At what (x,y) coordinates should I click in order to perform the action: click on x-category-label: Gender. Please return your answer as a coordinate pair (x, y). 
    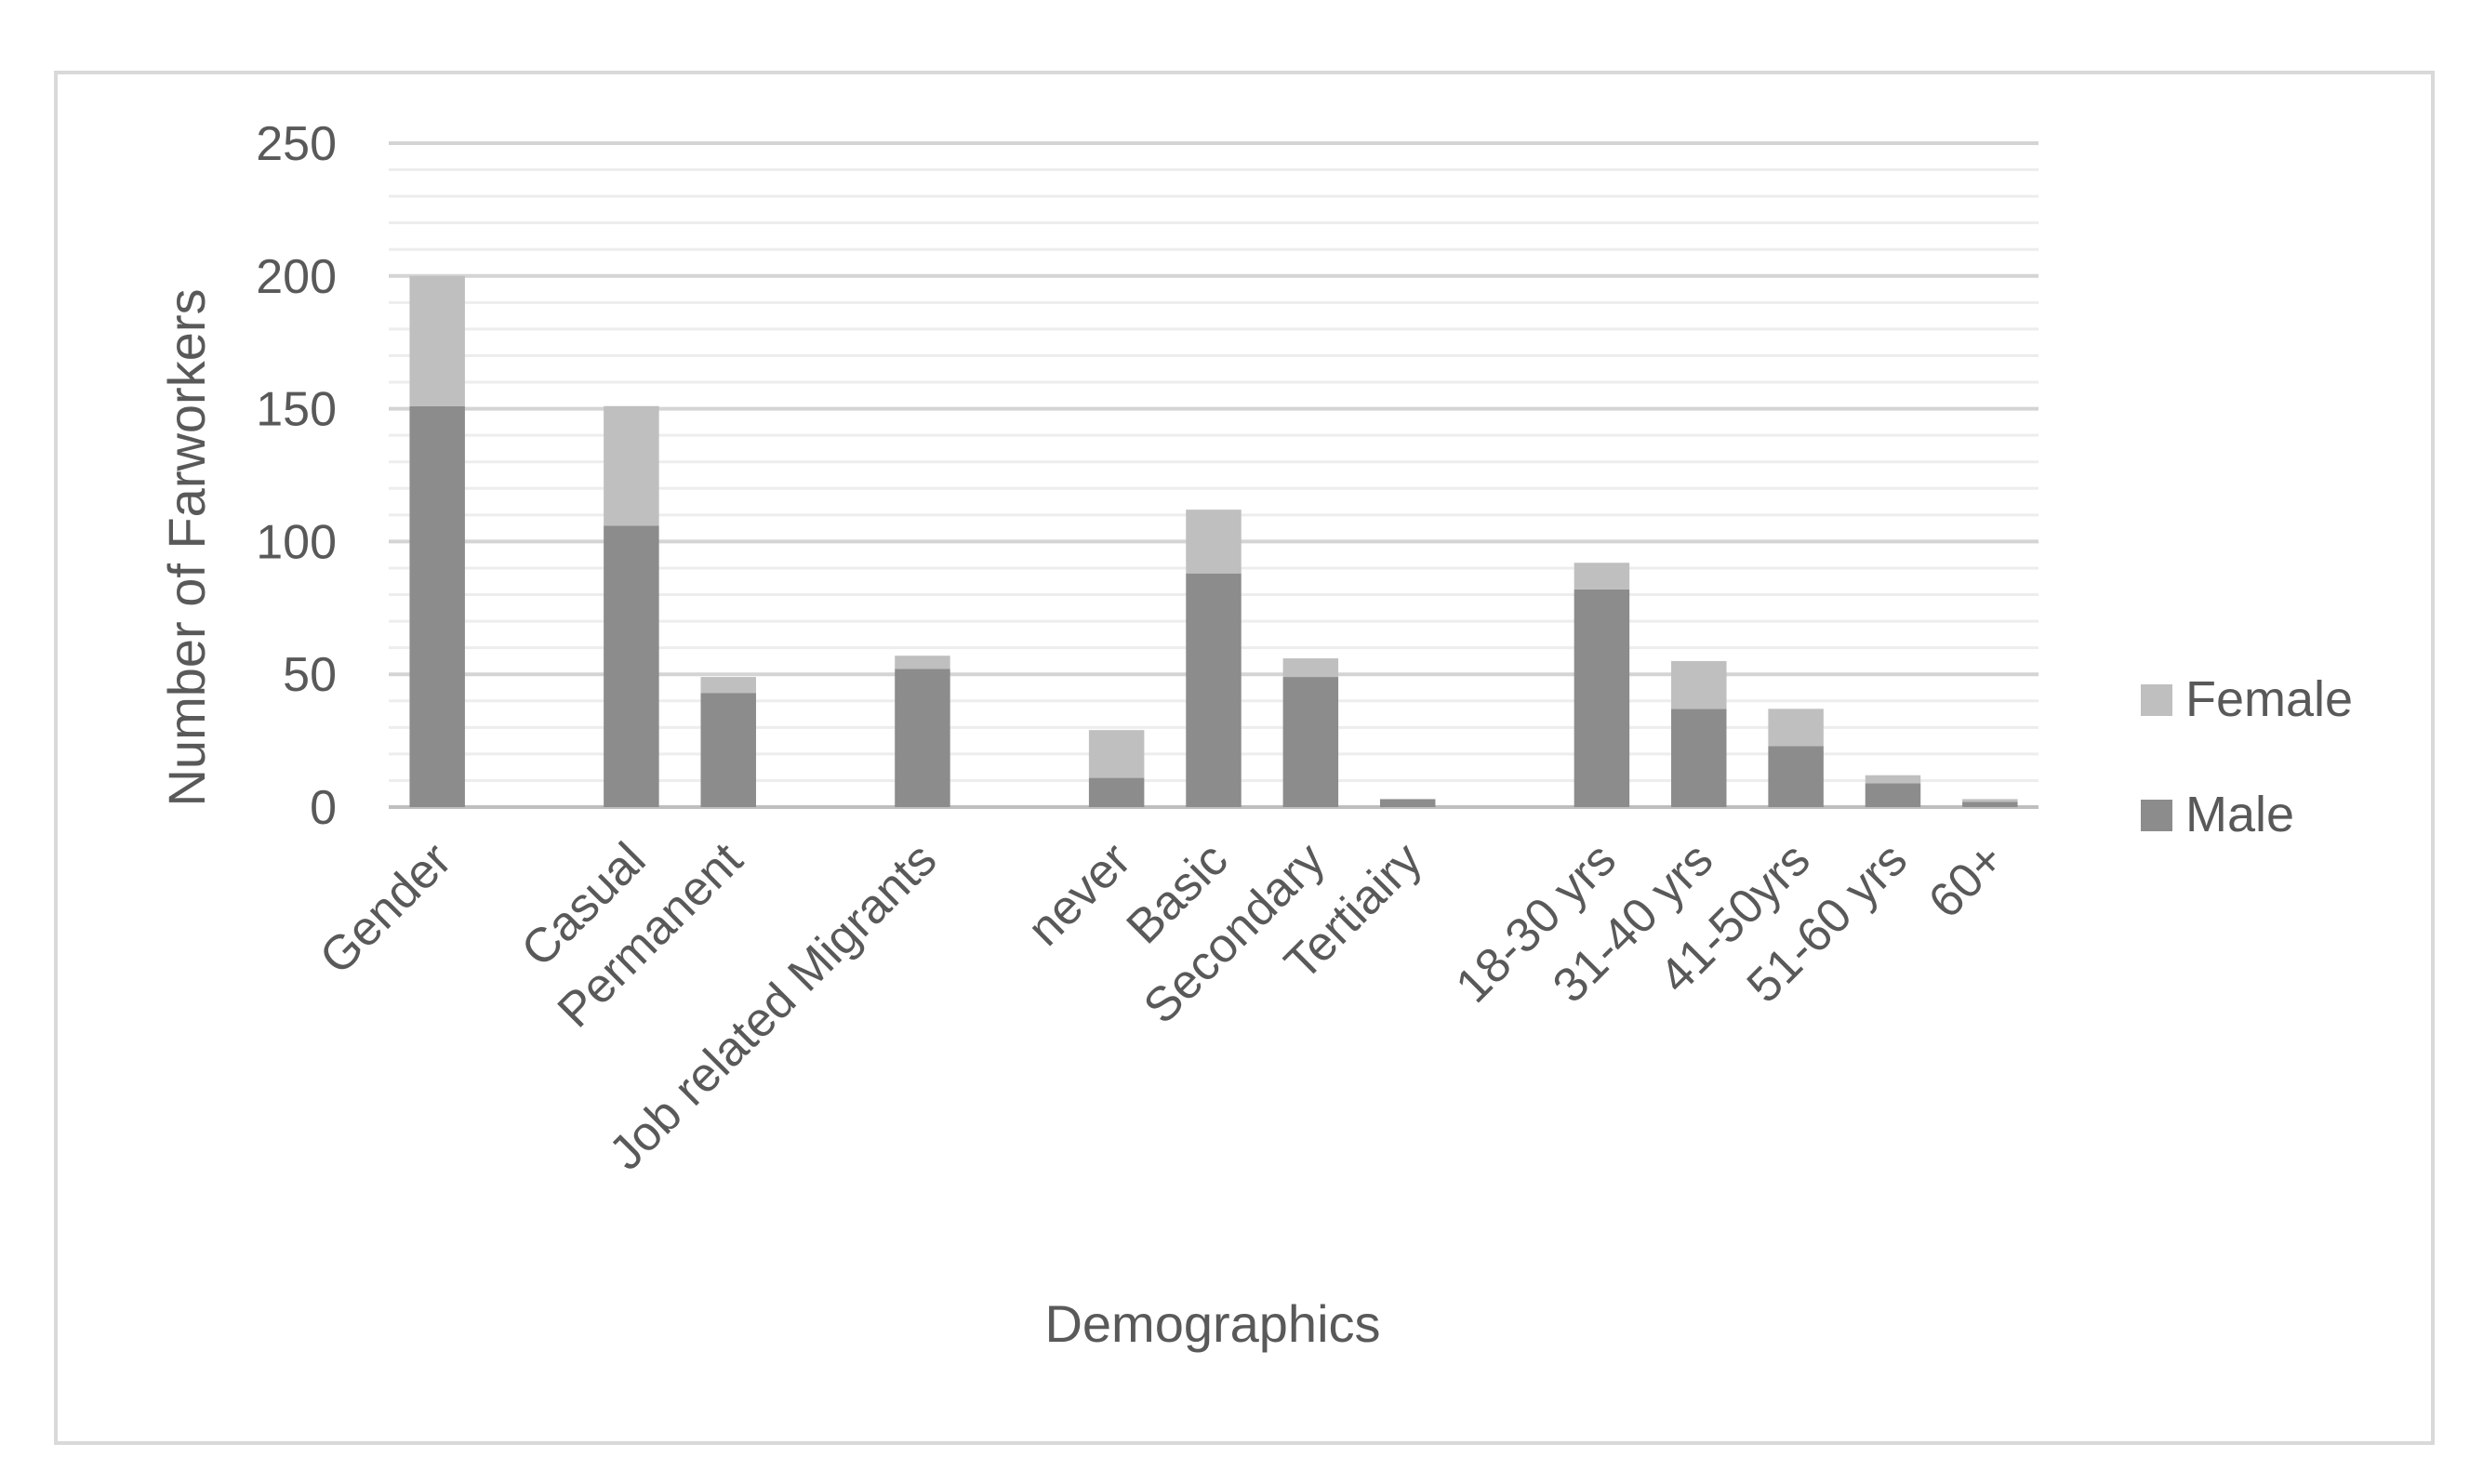
    Looking at the image, I should click on (386, 908).